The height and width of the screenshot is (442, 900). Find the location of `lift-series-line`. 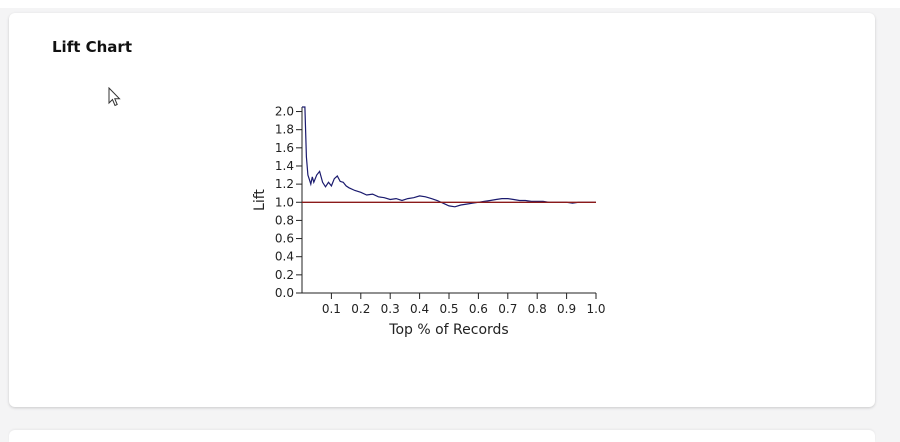

lift-series-line is located at coordinates (449, 157).